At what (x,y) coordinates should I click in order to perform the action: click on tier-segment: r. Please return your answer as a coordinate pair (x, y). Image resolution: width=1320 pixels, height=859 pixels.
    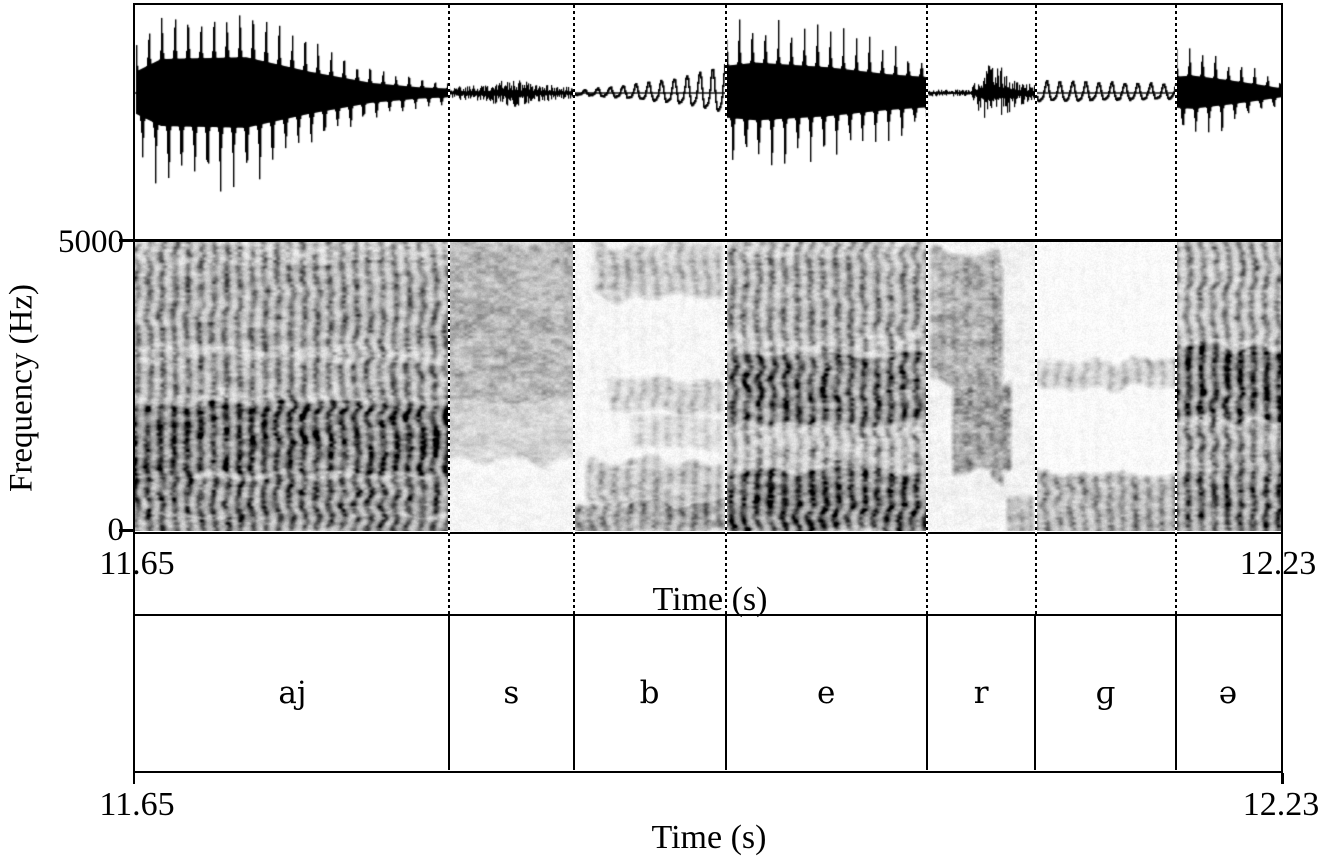
    Looking at the image, I should click on (980, 693).